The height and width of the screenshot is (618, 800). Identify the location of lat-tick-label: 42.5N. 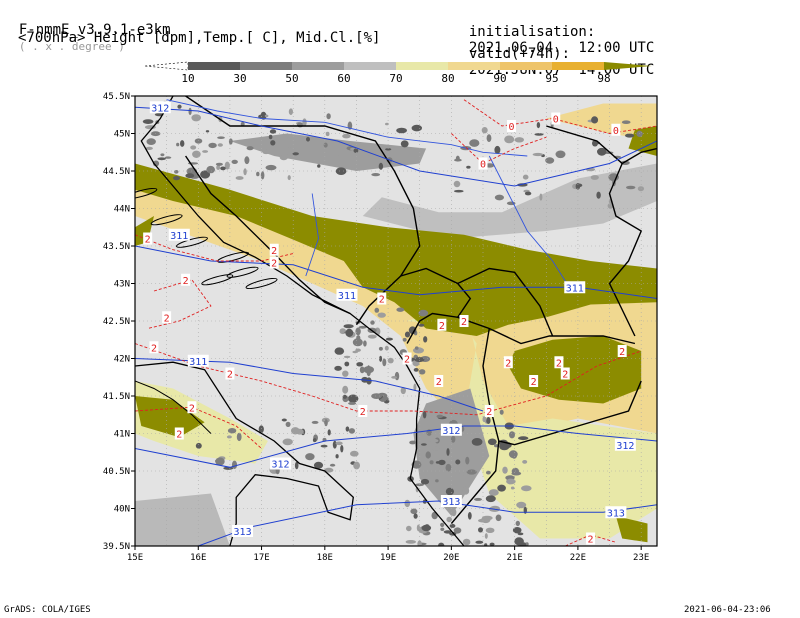
(116, 322).